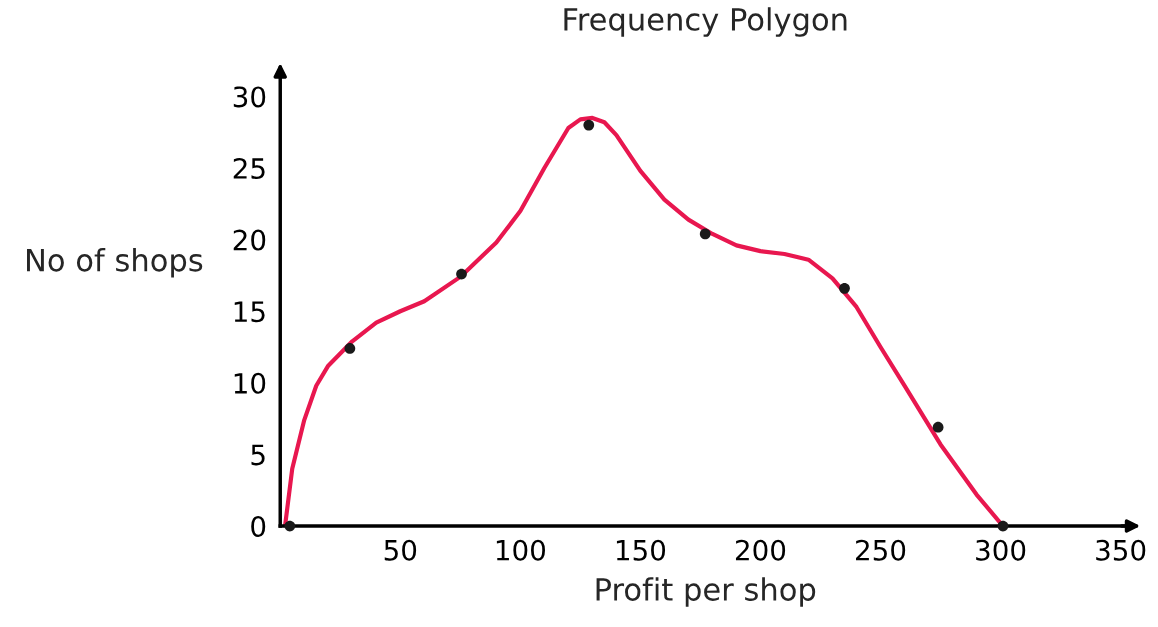 The width and height of the screenshot is (1158, 627). What do you see at coordinates (400, 550) in the screenshot?
I see `x-tick-label: 50` at bounding box center [400, 550].